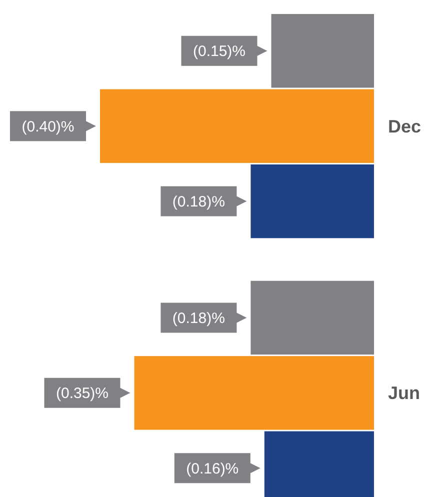 This screenshot has height=497, width=432. Describe the element at coordinates (82, 393) in the screenshot. I see `data-label: (0.35)%` at that location.